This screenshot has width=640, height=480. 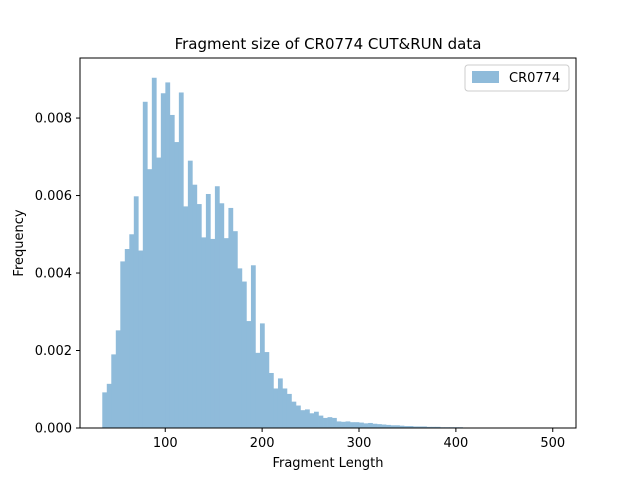 I want to click on chart-title: Fragment size of CR0774 CUT&RUN data, so click(x=328, y=44).